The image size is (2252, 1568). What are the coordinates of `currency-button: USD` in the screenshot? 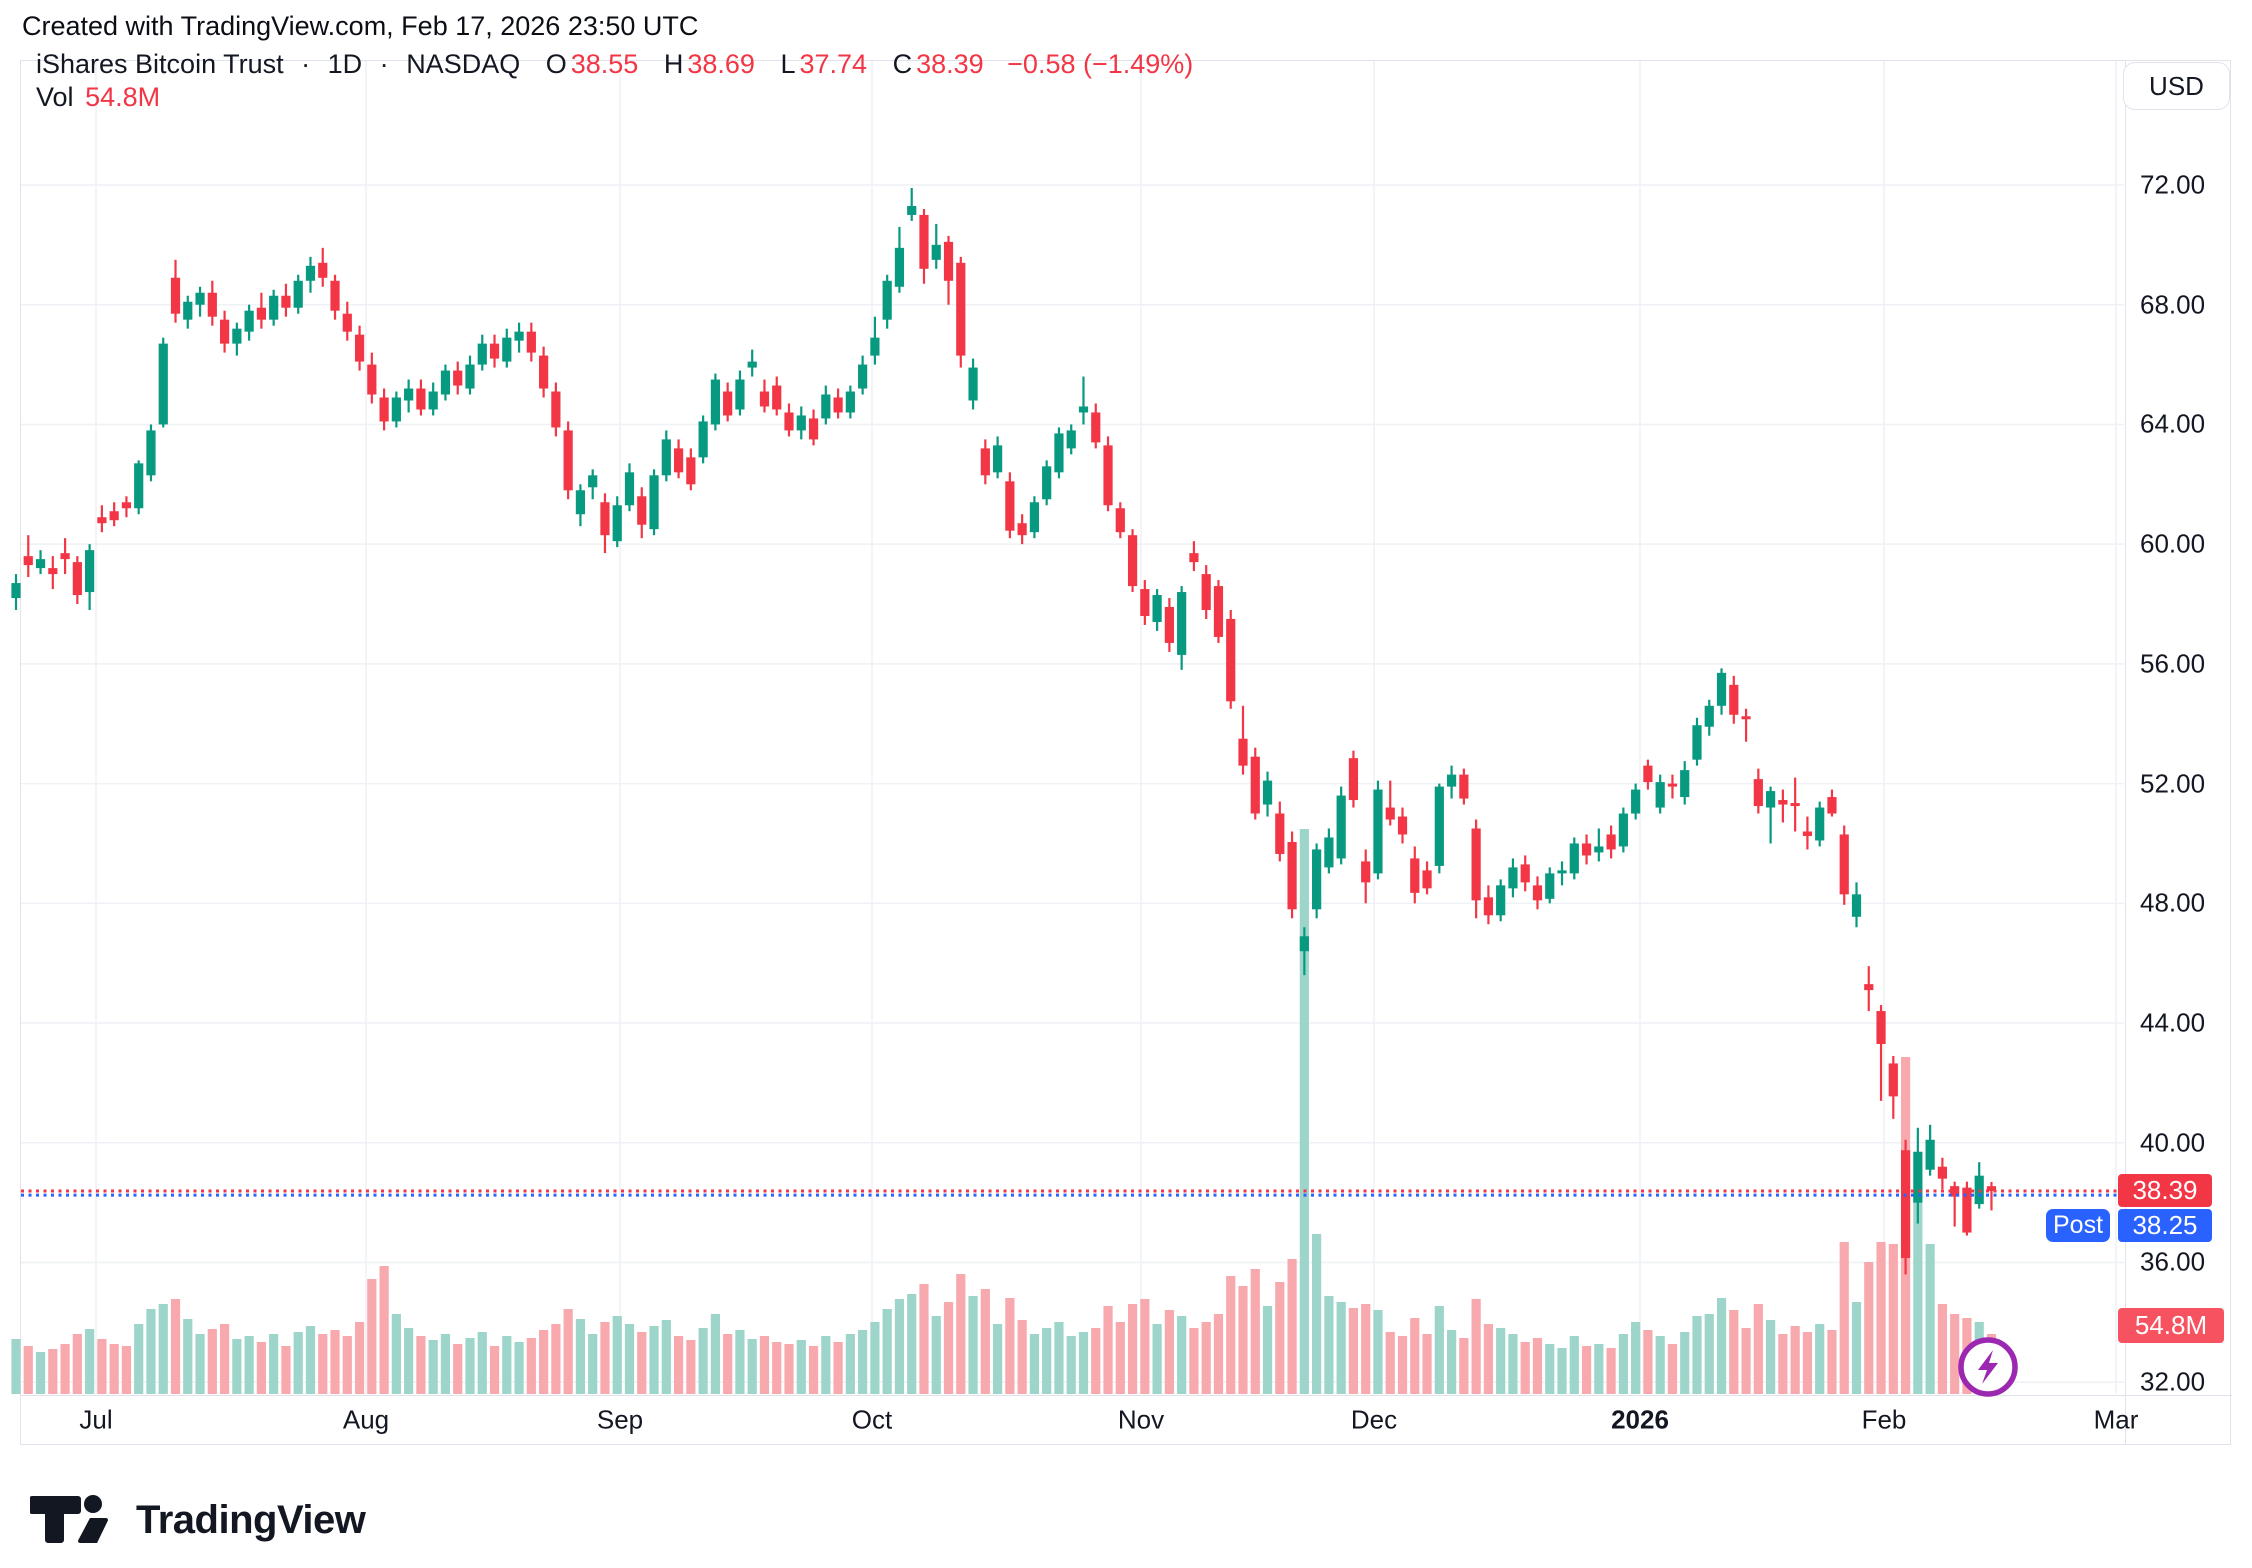 It's located at (2176, 86).